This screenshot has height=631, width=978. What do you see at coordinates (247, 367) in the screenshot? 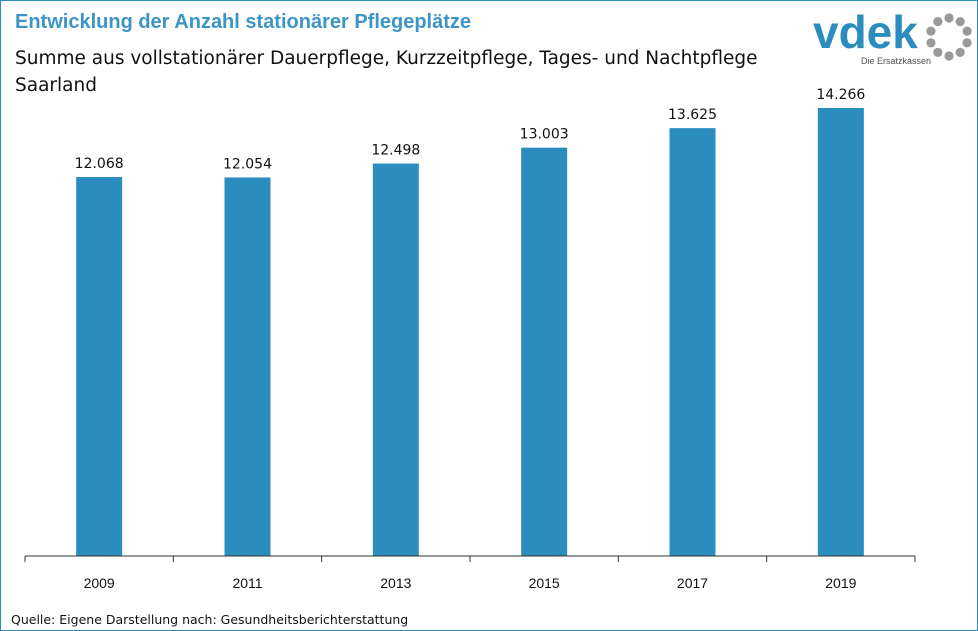
I see `bar-2011` at bounding box center [247, 367].